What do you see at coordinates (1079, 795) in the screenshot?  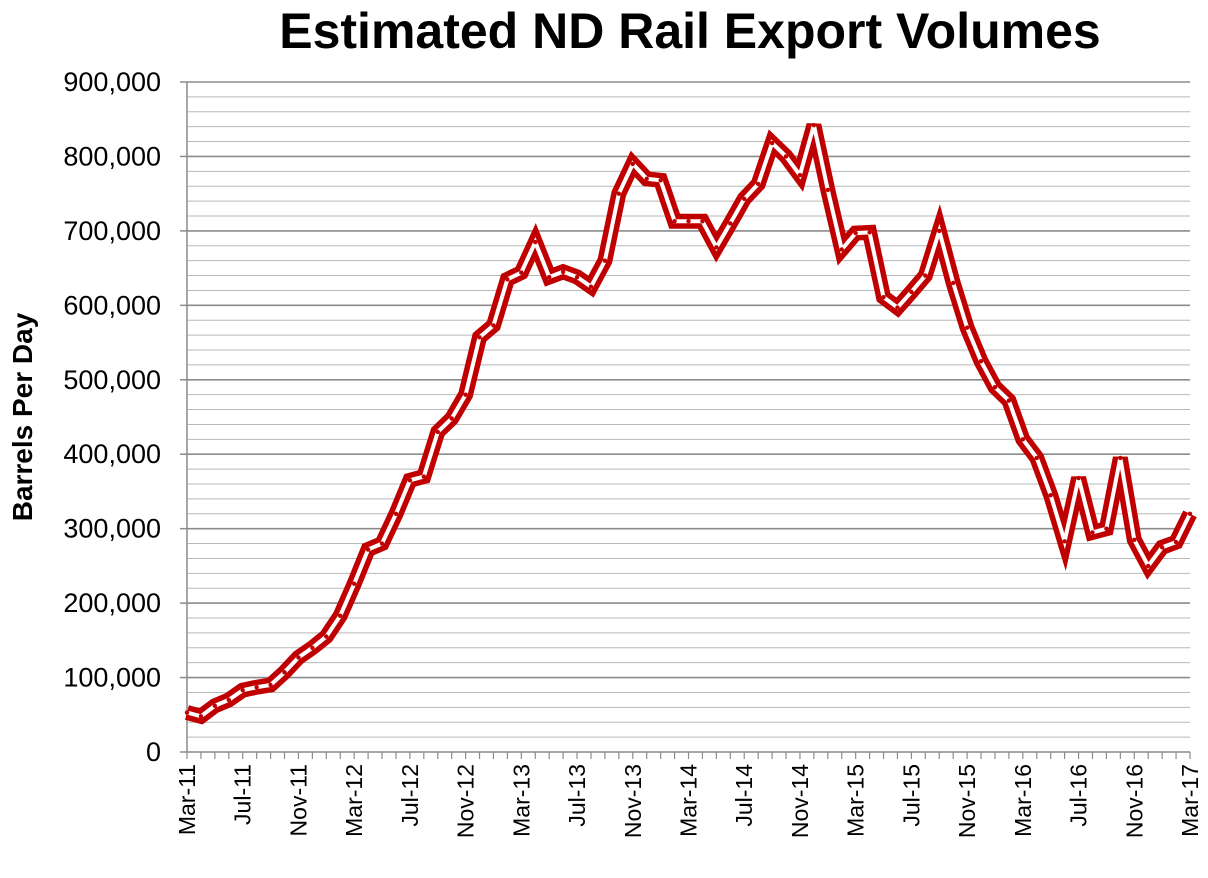 I see `x-tick-label: Jul-16` at bounding box center [1079, 795].